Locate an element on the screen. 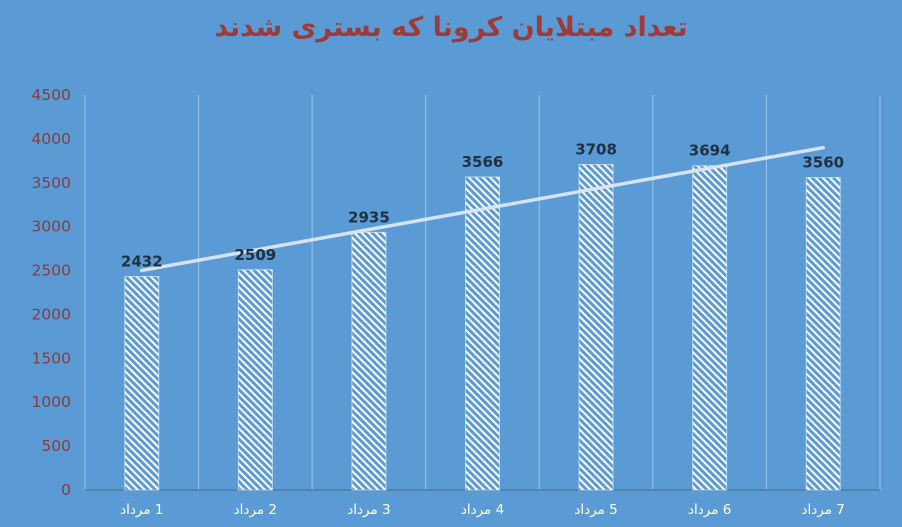 The height and width of the screenshot is (527, 902). bar-value-label: 3566 is located at coordinates (483, 162).